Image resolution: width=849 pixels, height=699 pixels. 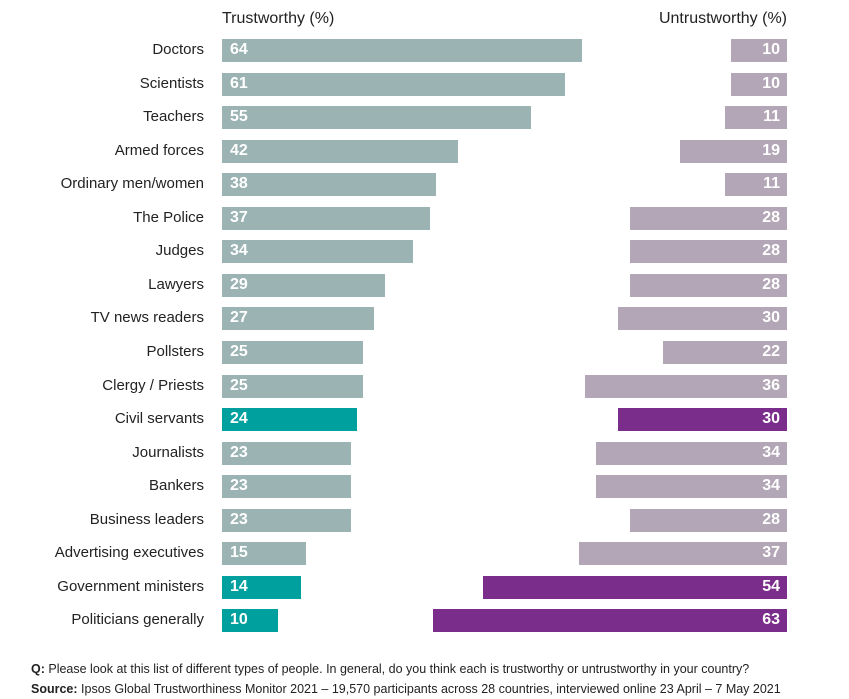 What do you see at coordinates (239, 318) in the screenshot?
I see `trustworthy-value-label: 27` at bounding box center [239, 318].